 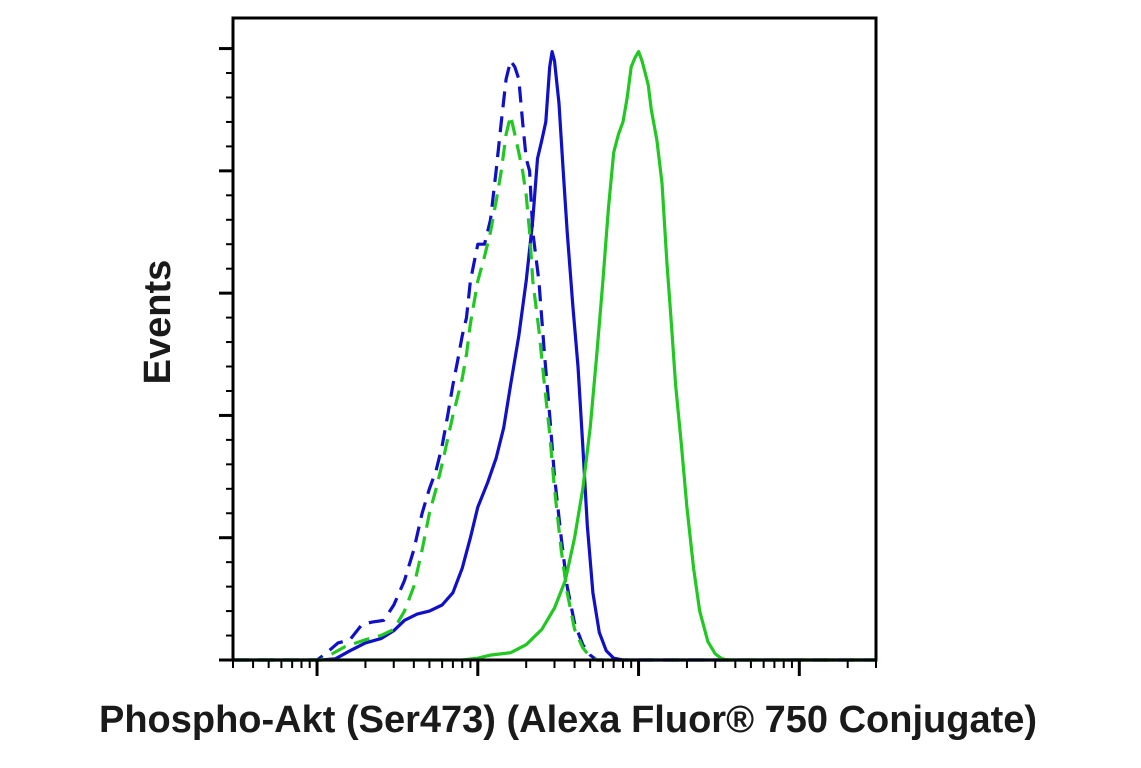 I want to click on y-axis-title: Events, so click(x=158, y=322).